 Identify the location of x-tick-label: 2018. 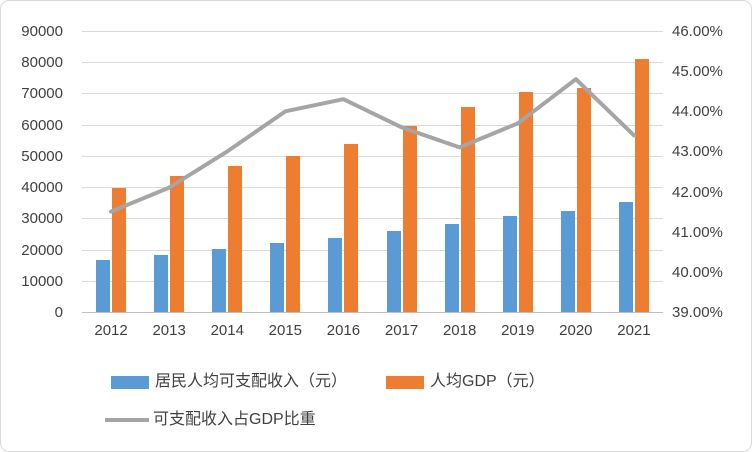
(459, 330).